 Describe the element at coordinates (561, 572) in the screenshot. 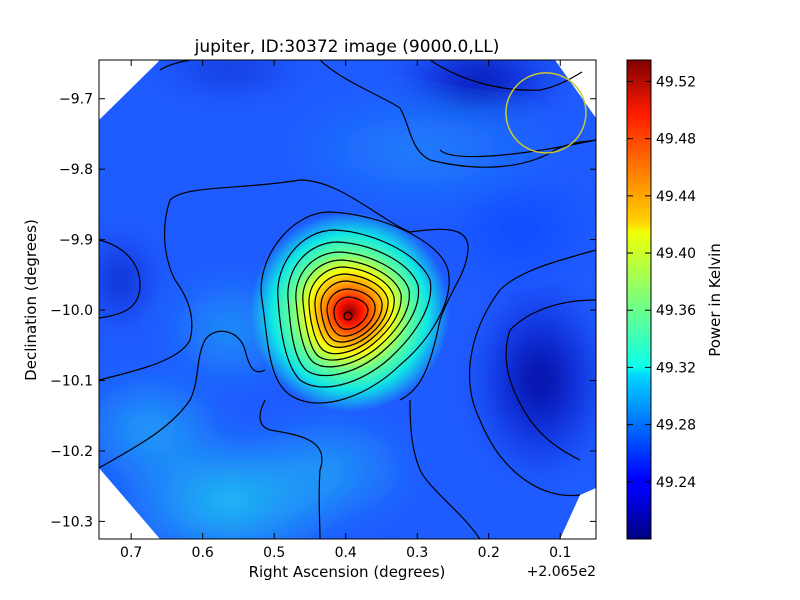

I see `x-offset-label: +2.065e2` at that location.